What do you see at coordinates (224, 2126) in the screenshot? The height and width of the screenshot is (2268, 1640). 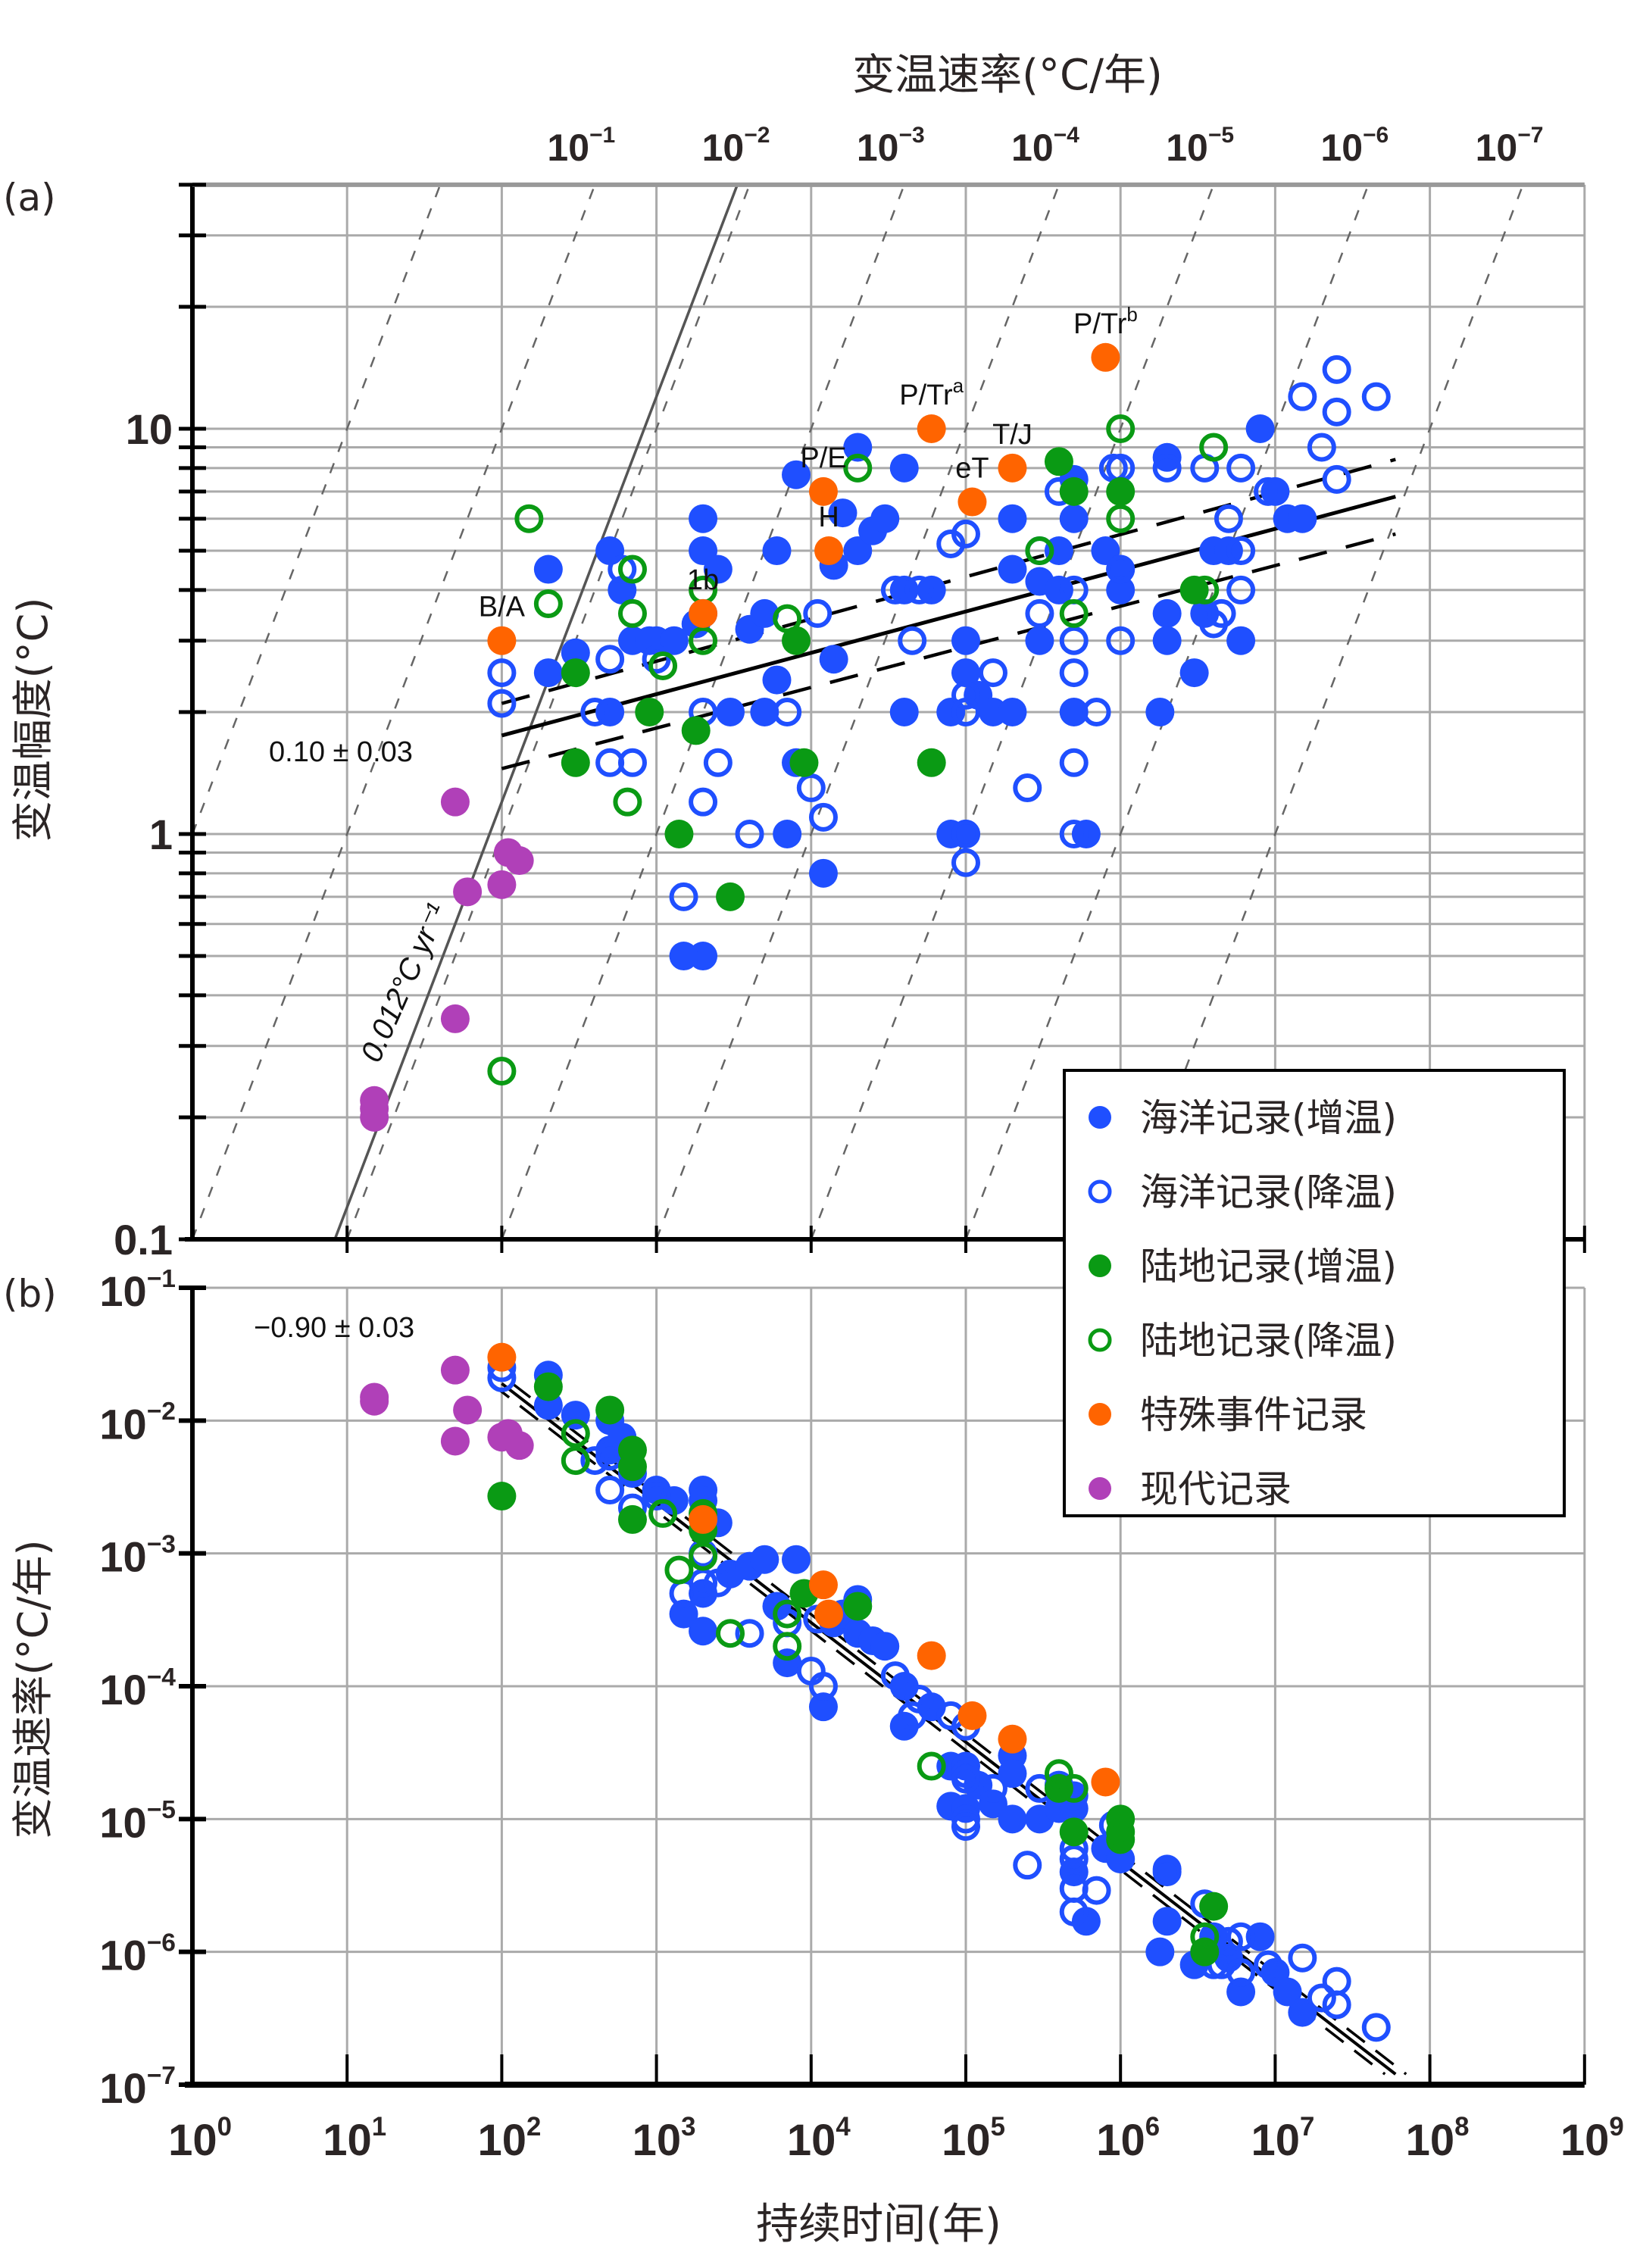 I see `x-tick-label-exponent: 0` at bounding box center [224, 2126].